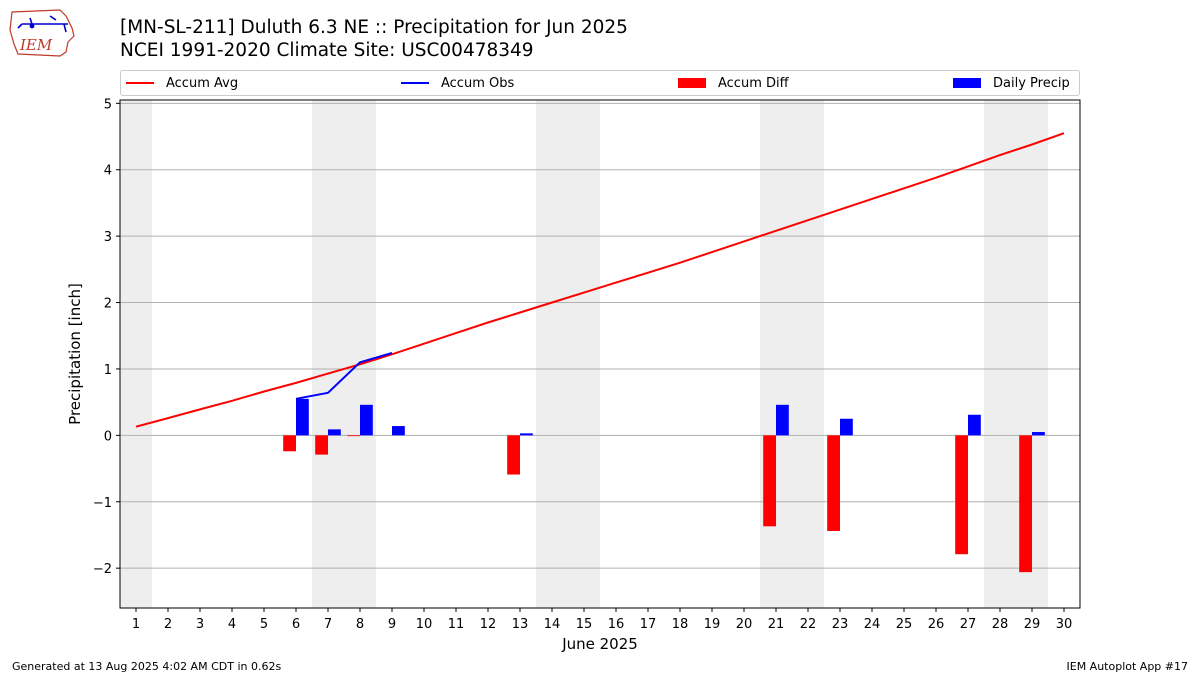  Describe the element at coordinates (1000, 624) in the screenshot. I see `x-tick-label: 28` at that location.